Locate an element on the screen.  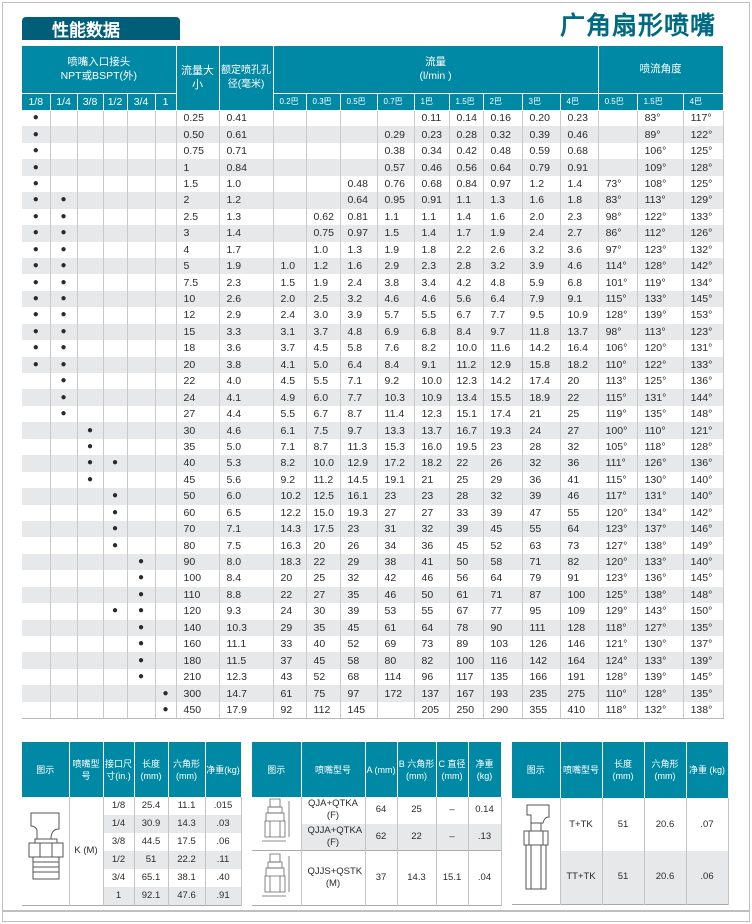
flow-value: 0.57 is located at coordinates (396, 167).